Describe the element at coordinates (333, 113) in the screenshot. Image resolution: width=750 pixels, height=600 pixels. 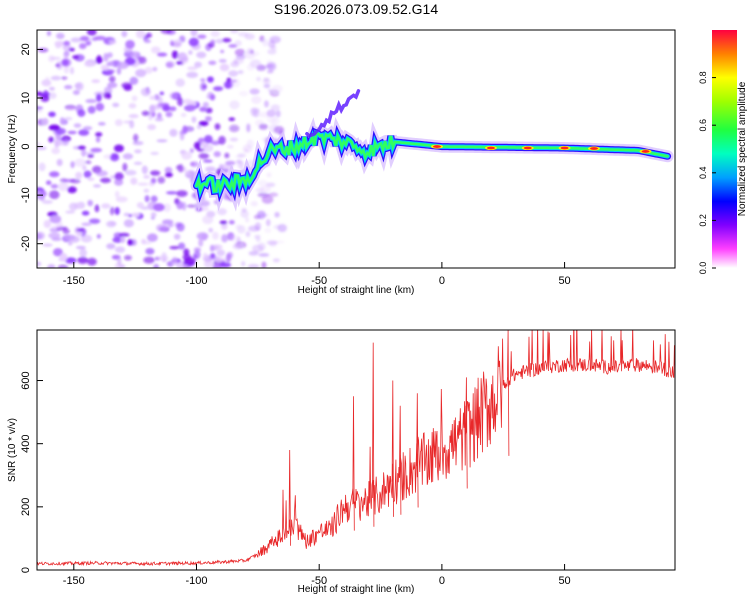
I see `track-branch` at that location.